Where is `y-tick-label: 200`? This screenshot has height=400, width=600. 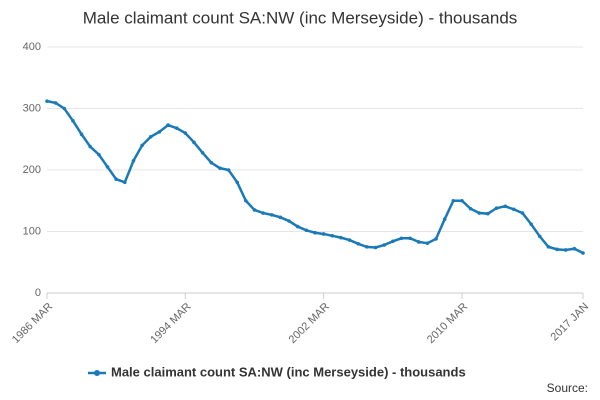
y-tick-label: 200 is located at coordinates (32, 170).